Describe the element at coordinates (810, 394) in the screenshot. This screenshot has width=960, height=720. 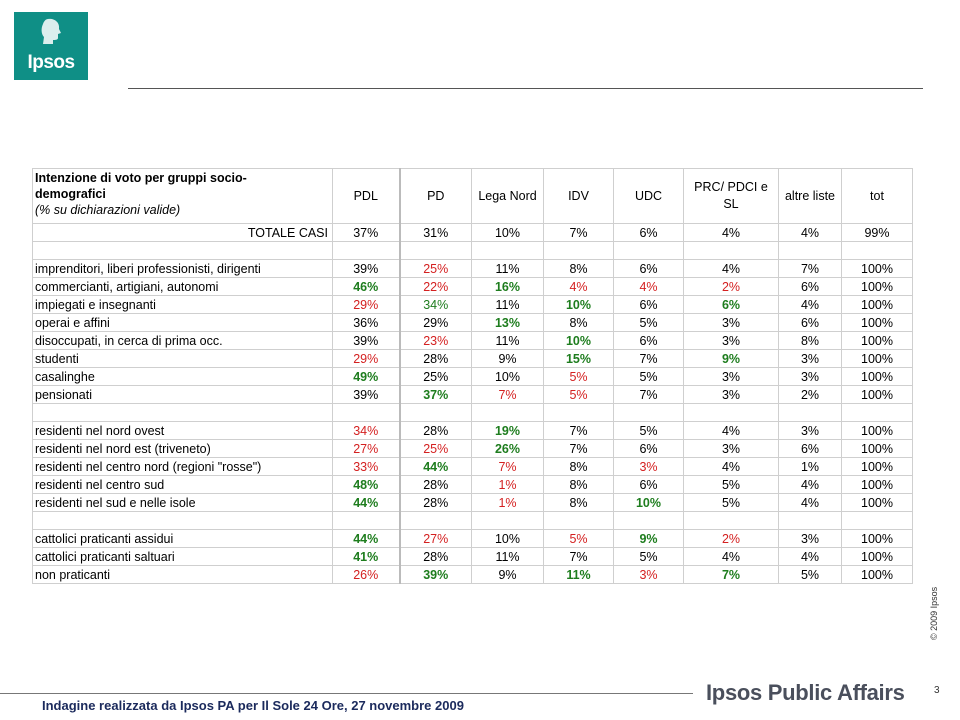
I see `value-cell: 2%` at that location.